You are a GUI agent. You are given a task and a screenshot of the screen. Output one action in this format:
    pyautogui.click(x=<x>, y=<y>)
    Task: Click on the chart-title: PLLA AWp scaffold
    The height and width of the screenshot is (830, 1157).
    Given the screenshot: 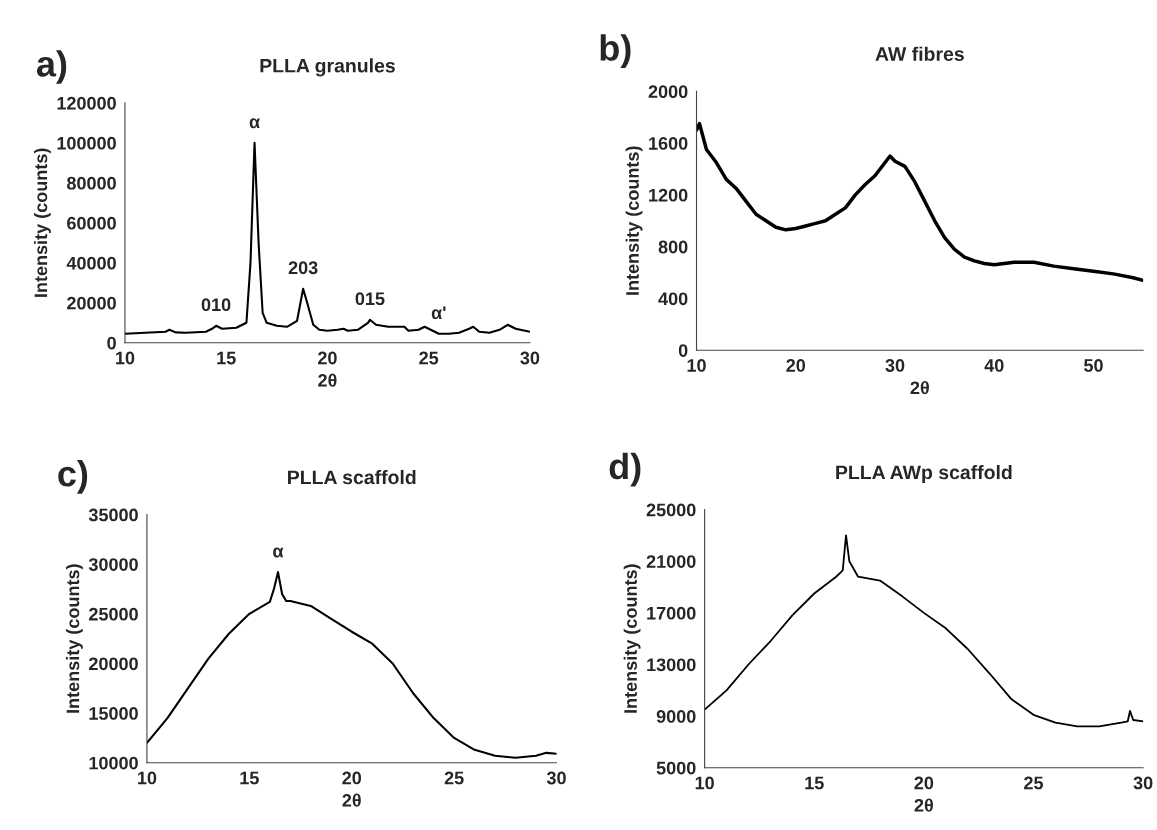 What is the action you would take?
    pyautogui.click(x=924, y=474)
    